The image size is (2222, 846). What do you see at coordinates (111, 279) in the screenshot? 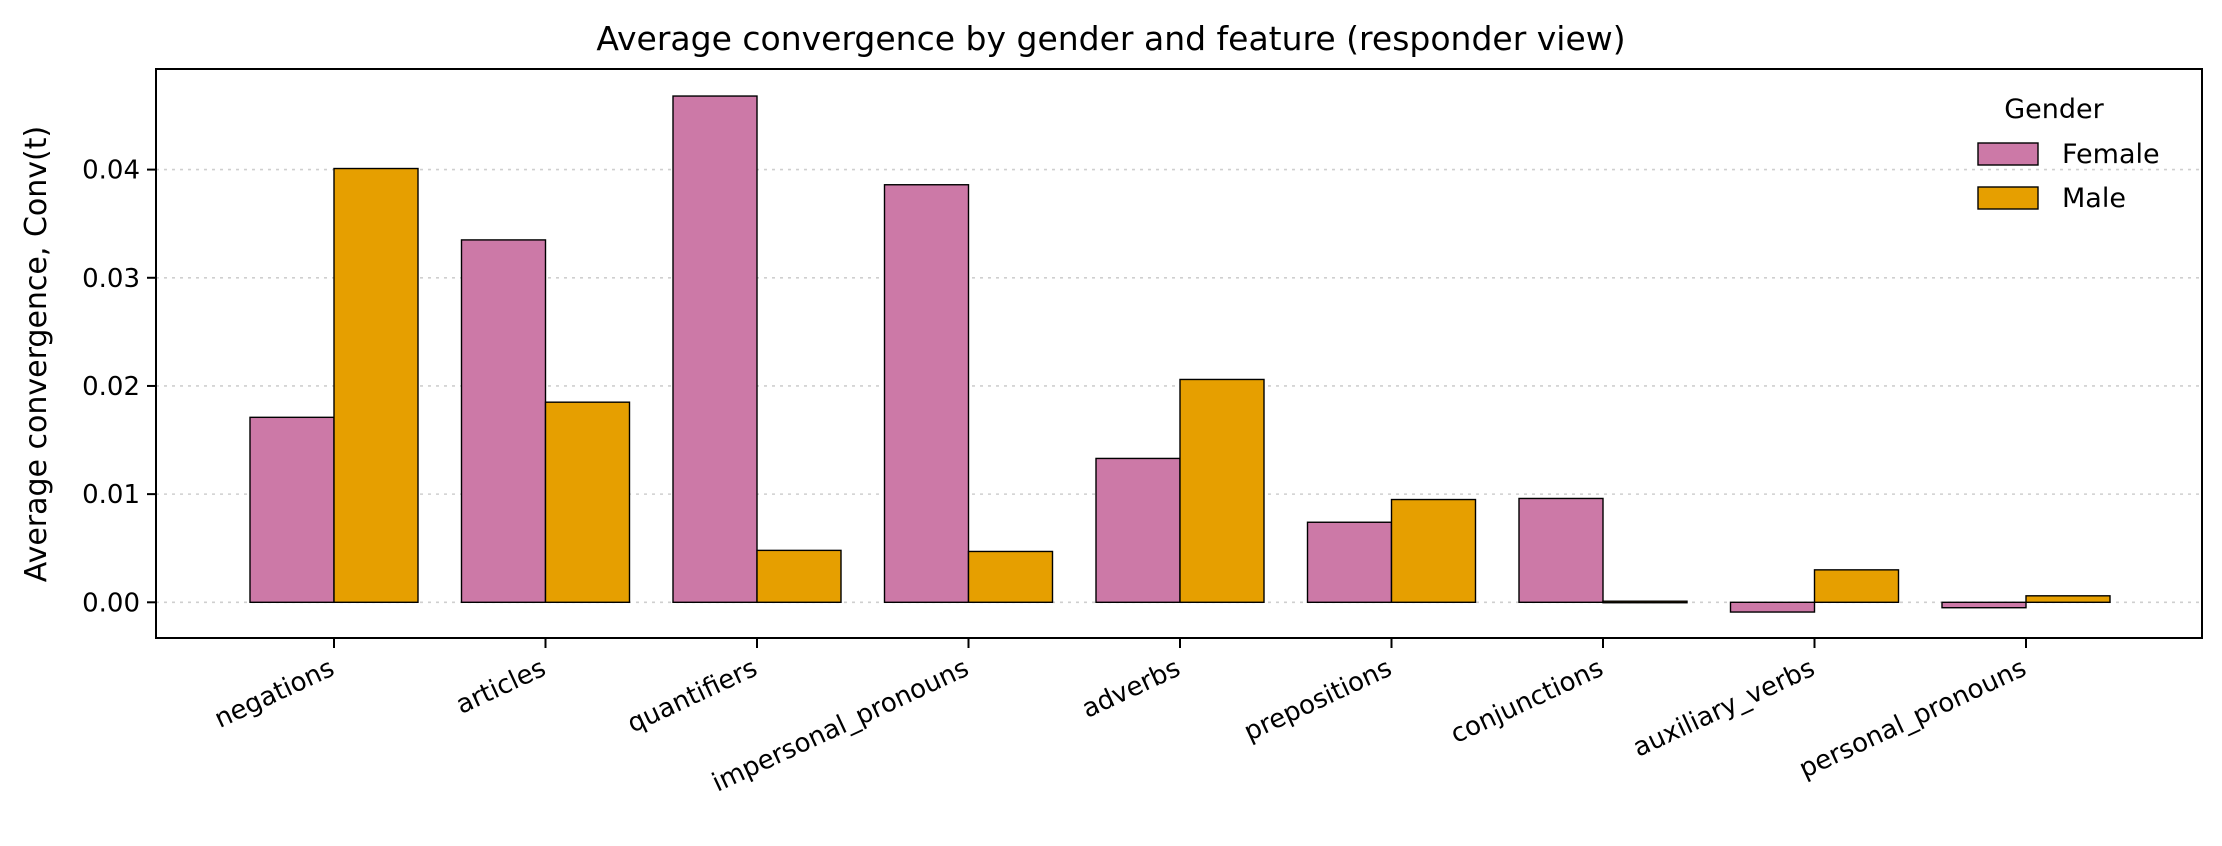
I see `y-tick-label: 0.03` at bounding box center [111, 279].